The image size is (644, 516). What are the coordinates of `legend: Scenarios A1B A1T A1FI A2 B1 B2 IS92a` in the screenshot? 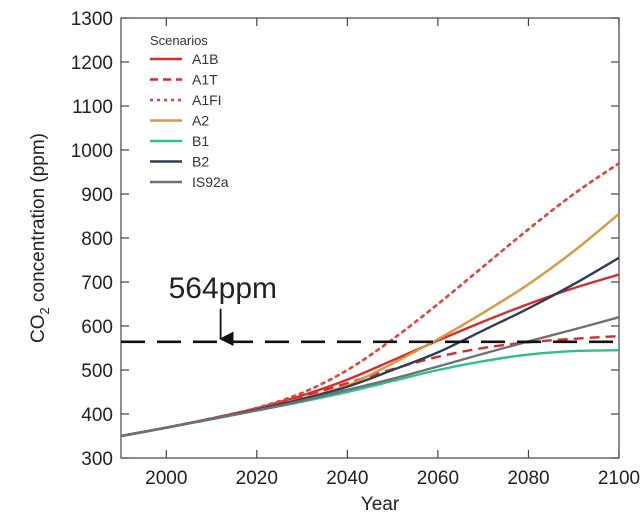 It's located at (189, 111).